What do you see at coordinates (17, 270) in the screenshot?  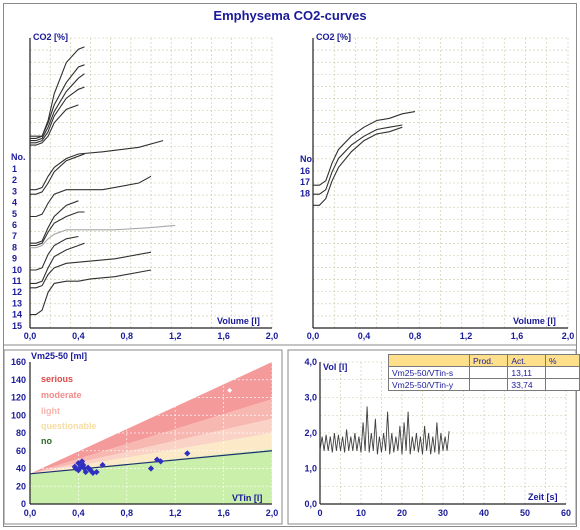 I see `legend-curve-number: 10` at bounding box center [17, 270].